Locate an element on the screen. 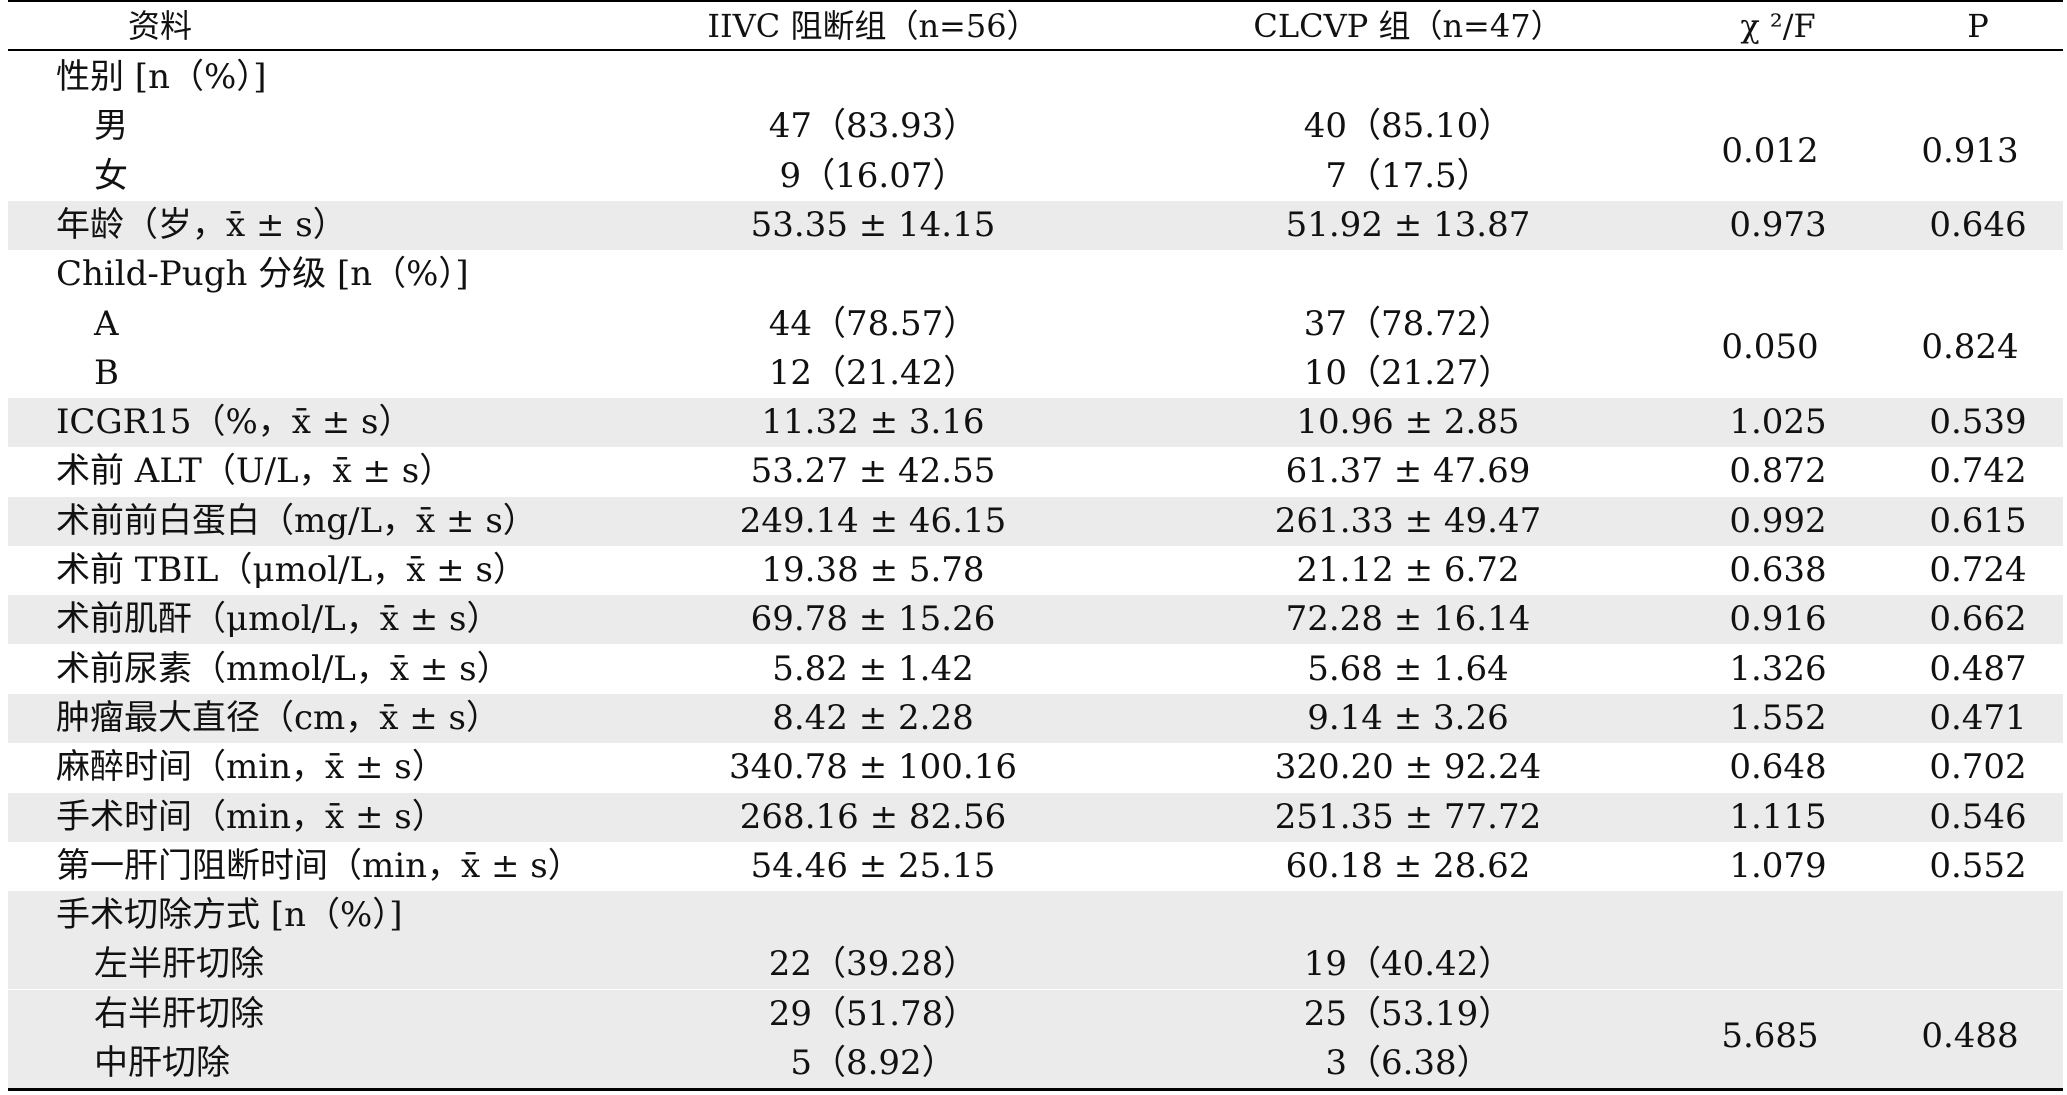 The image size is (2067, 1095). table-row: 性别 [n（%）] is located at coordinates (1035, 77).